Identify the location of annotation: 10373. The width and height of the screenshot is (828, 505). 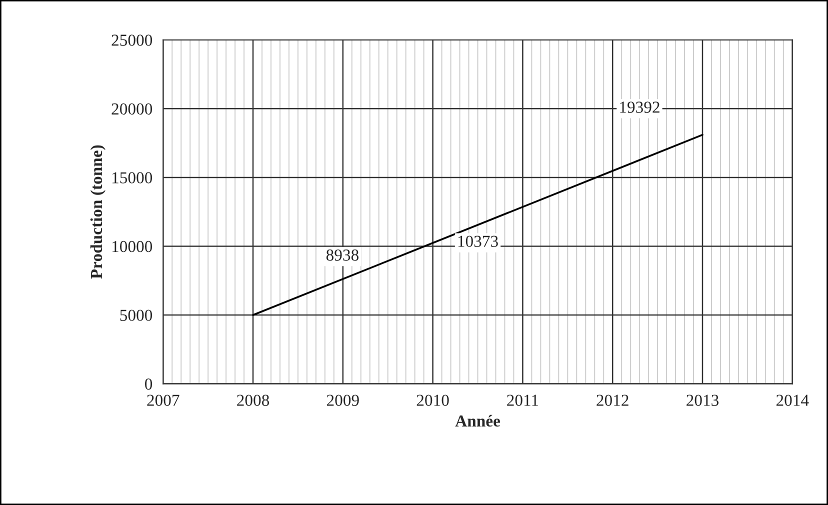
(478, 241).